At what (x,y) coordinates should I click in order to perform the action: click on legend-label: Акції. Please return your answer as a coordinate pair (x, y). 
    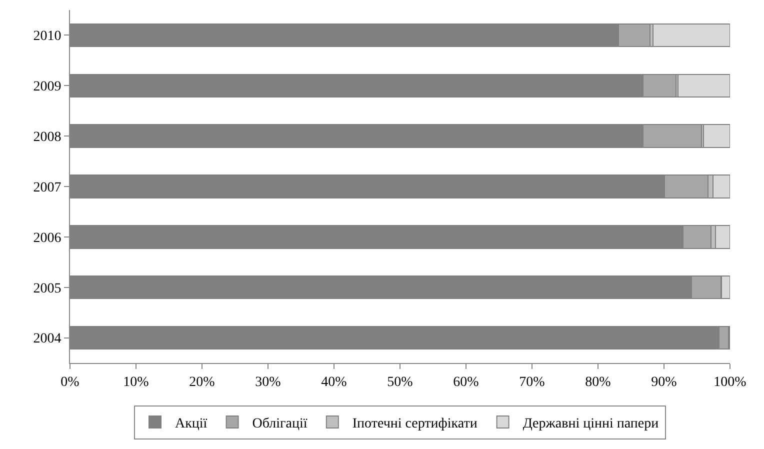
    Looking at the image, I should click on (191, 424).